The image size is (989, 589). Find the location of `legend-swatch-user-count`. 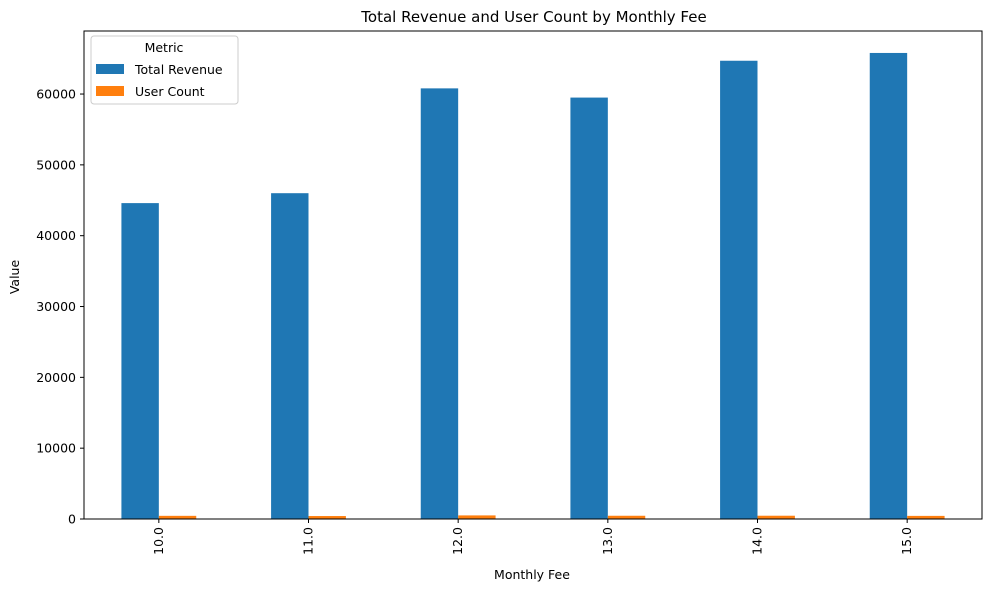

legend-swatch-user-count is located at coordinates (110, 91).